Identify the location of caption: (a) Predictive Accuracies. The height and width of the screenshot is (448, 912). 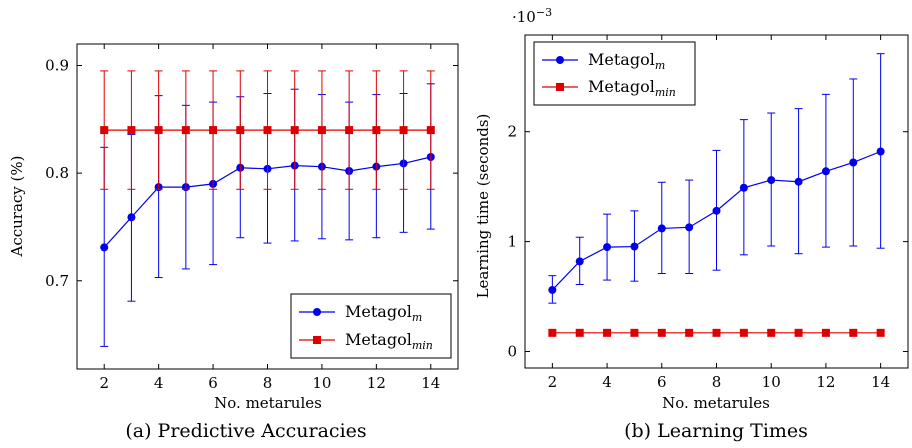
(245, 431).